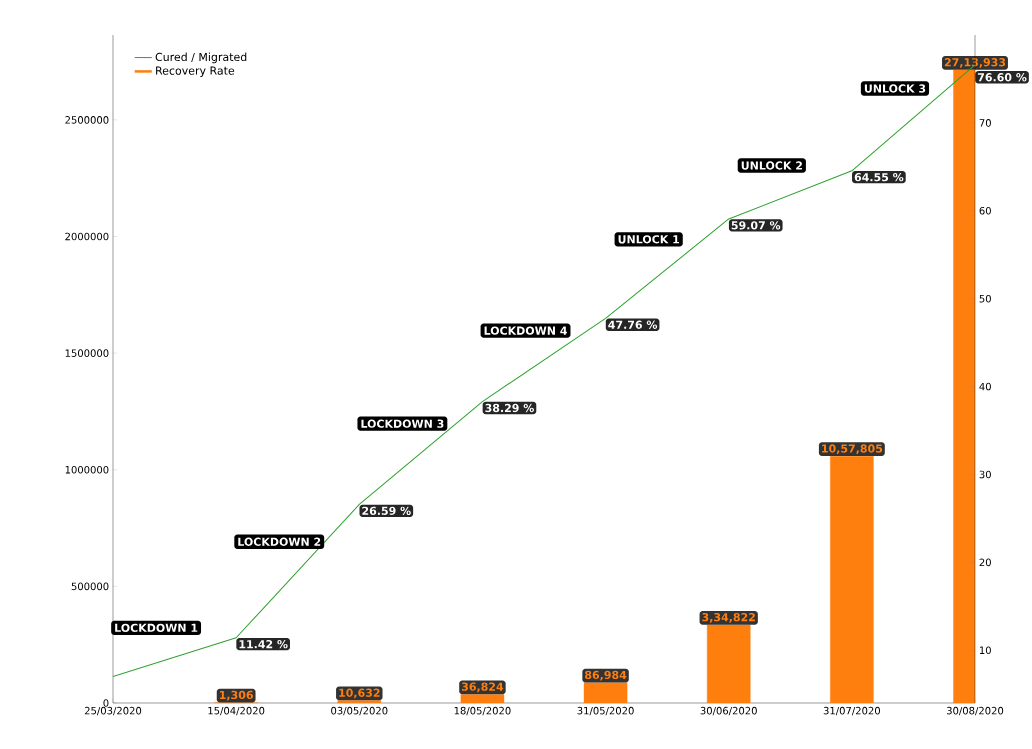 The image size is (1032, 749). I want to click on y-tick-label: 2000000, so click(87, 236).